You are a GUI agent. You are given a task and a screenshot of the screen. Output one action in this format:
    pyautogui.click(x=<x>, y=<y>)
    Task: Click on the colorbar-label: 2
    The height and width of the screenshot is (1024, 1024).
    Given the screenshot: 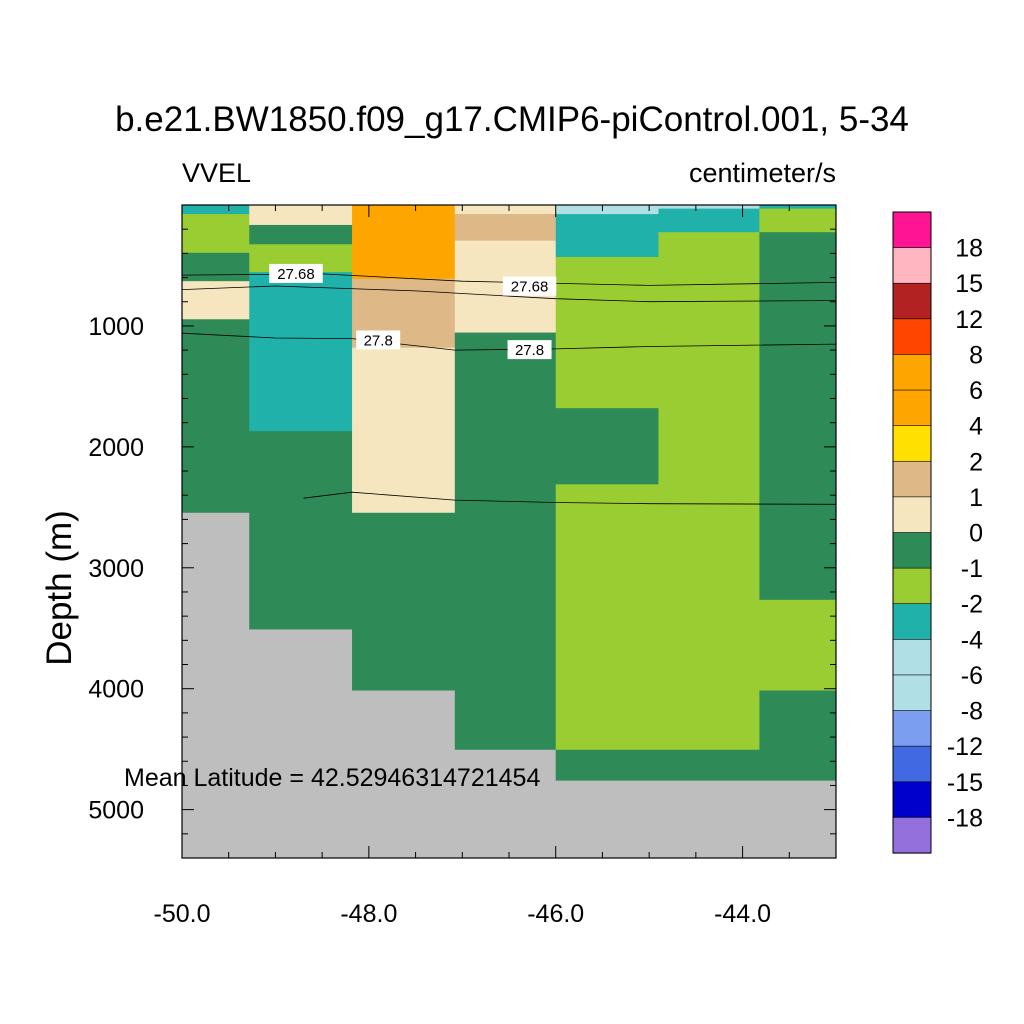 What is the action you would take?
    pyautogui.click(x=976, y=462)
    